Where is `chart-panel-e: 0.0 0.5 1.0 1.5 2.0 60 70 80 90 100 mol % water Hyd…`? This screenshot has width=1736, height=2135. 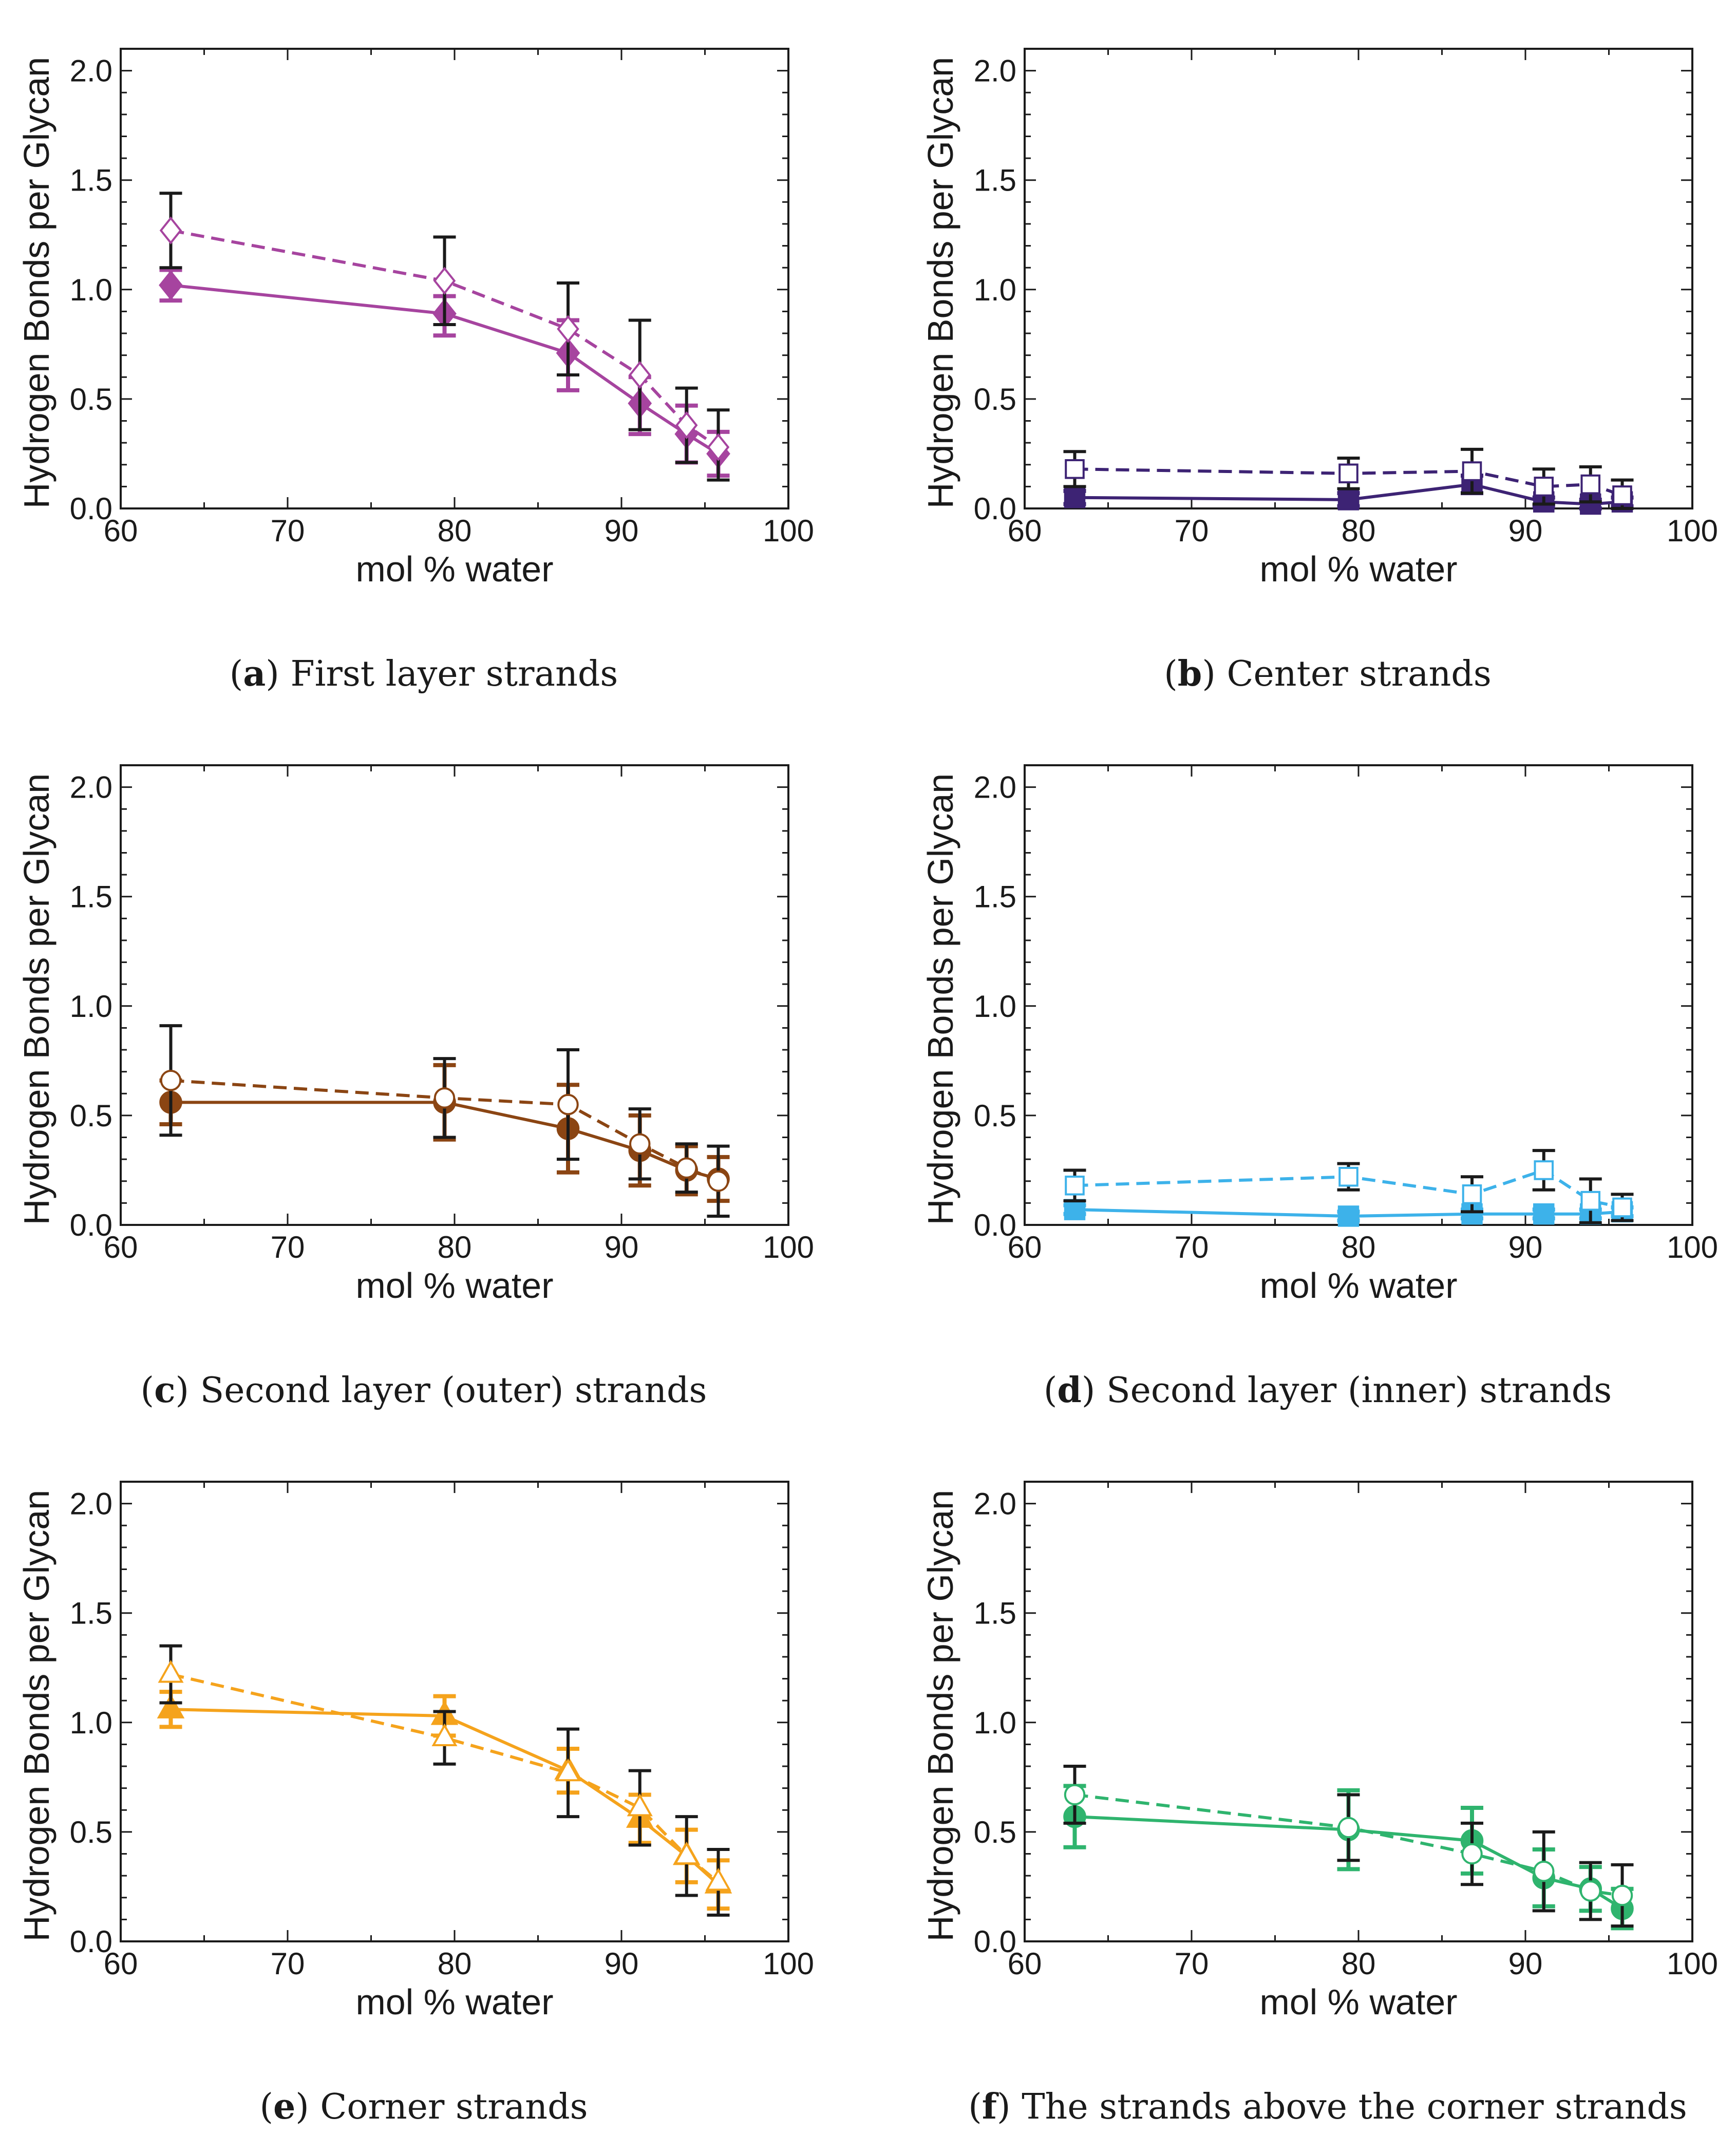
chart-panel-e: 0.0 0.5 1.0 1.5 2.0 60 70 80 90 100 mol % water Hyd… is located at coordinates (415, 1804).